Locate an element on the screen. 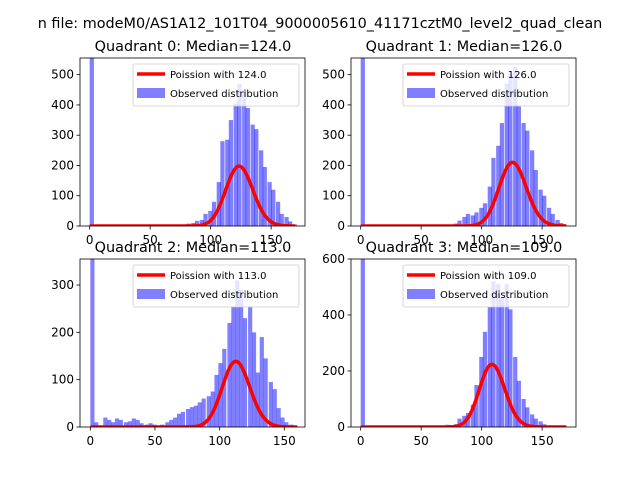  poisson-curve is located at coordinates (463, 394).